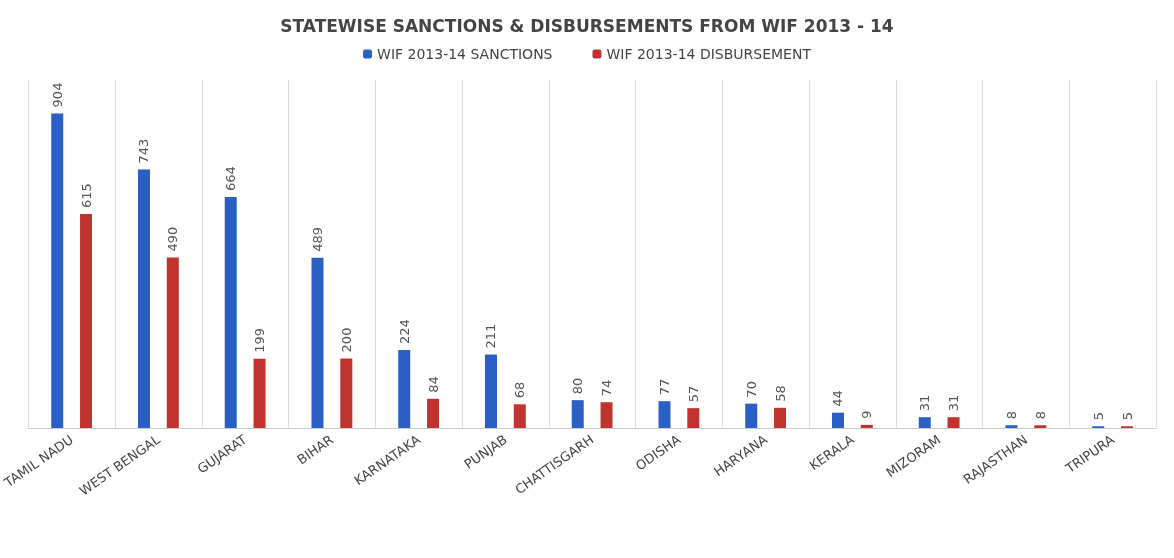 This screenshot has width=1174, height=558. Describe the element at coordinates (587, 25) in the screenshot. I see `chart-title: STATEWISE SANCTIONS & DISBURSEMENTS FROM WIF 2013 - 14` at that location.